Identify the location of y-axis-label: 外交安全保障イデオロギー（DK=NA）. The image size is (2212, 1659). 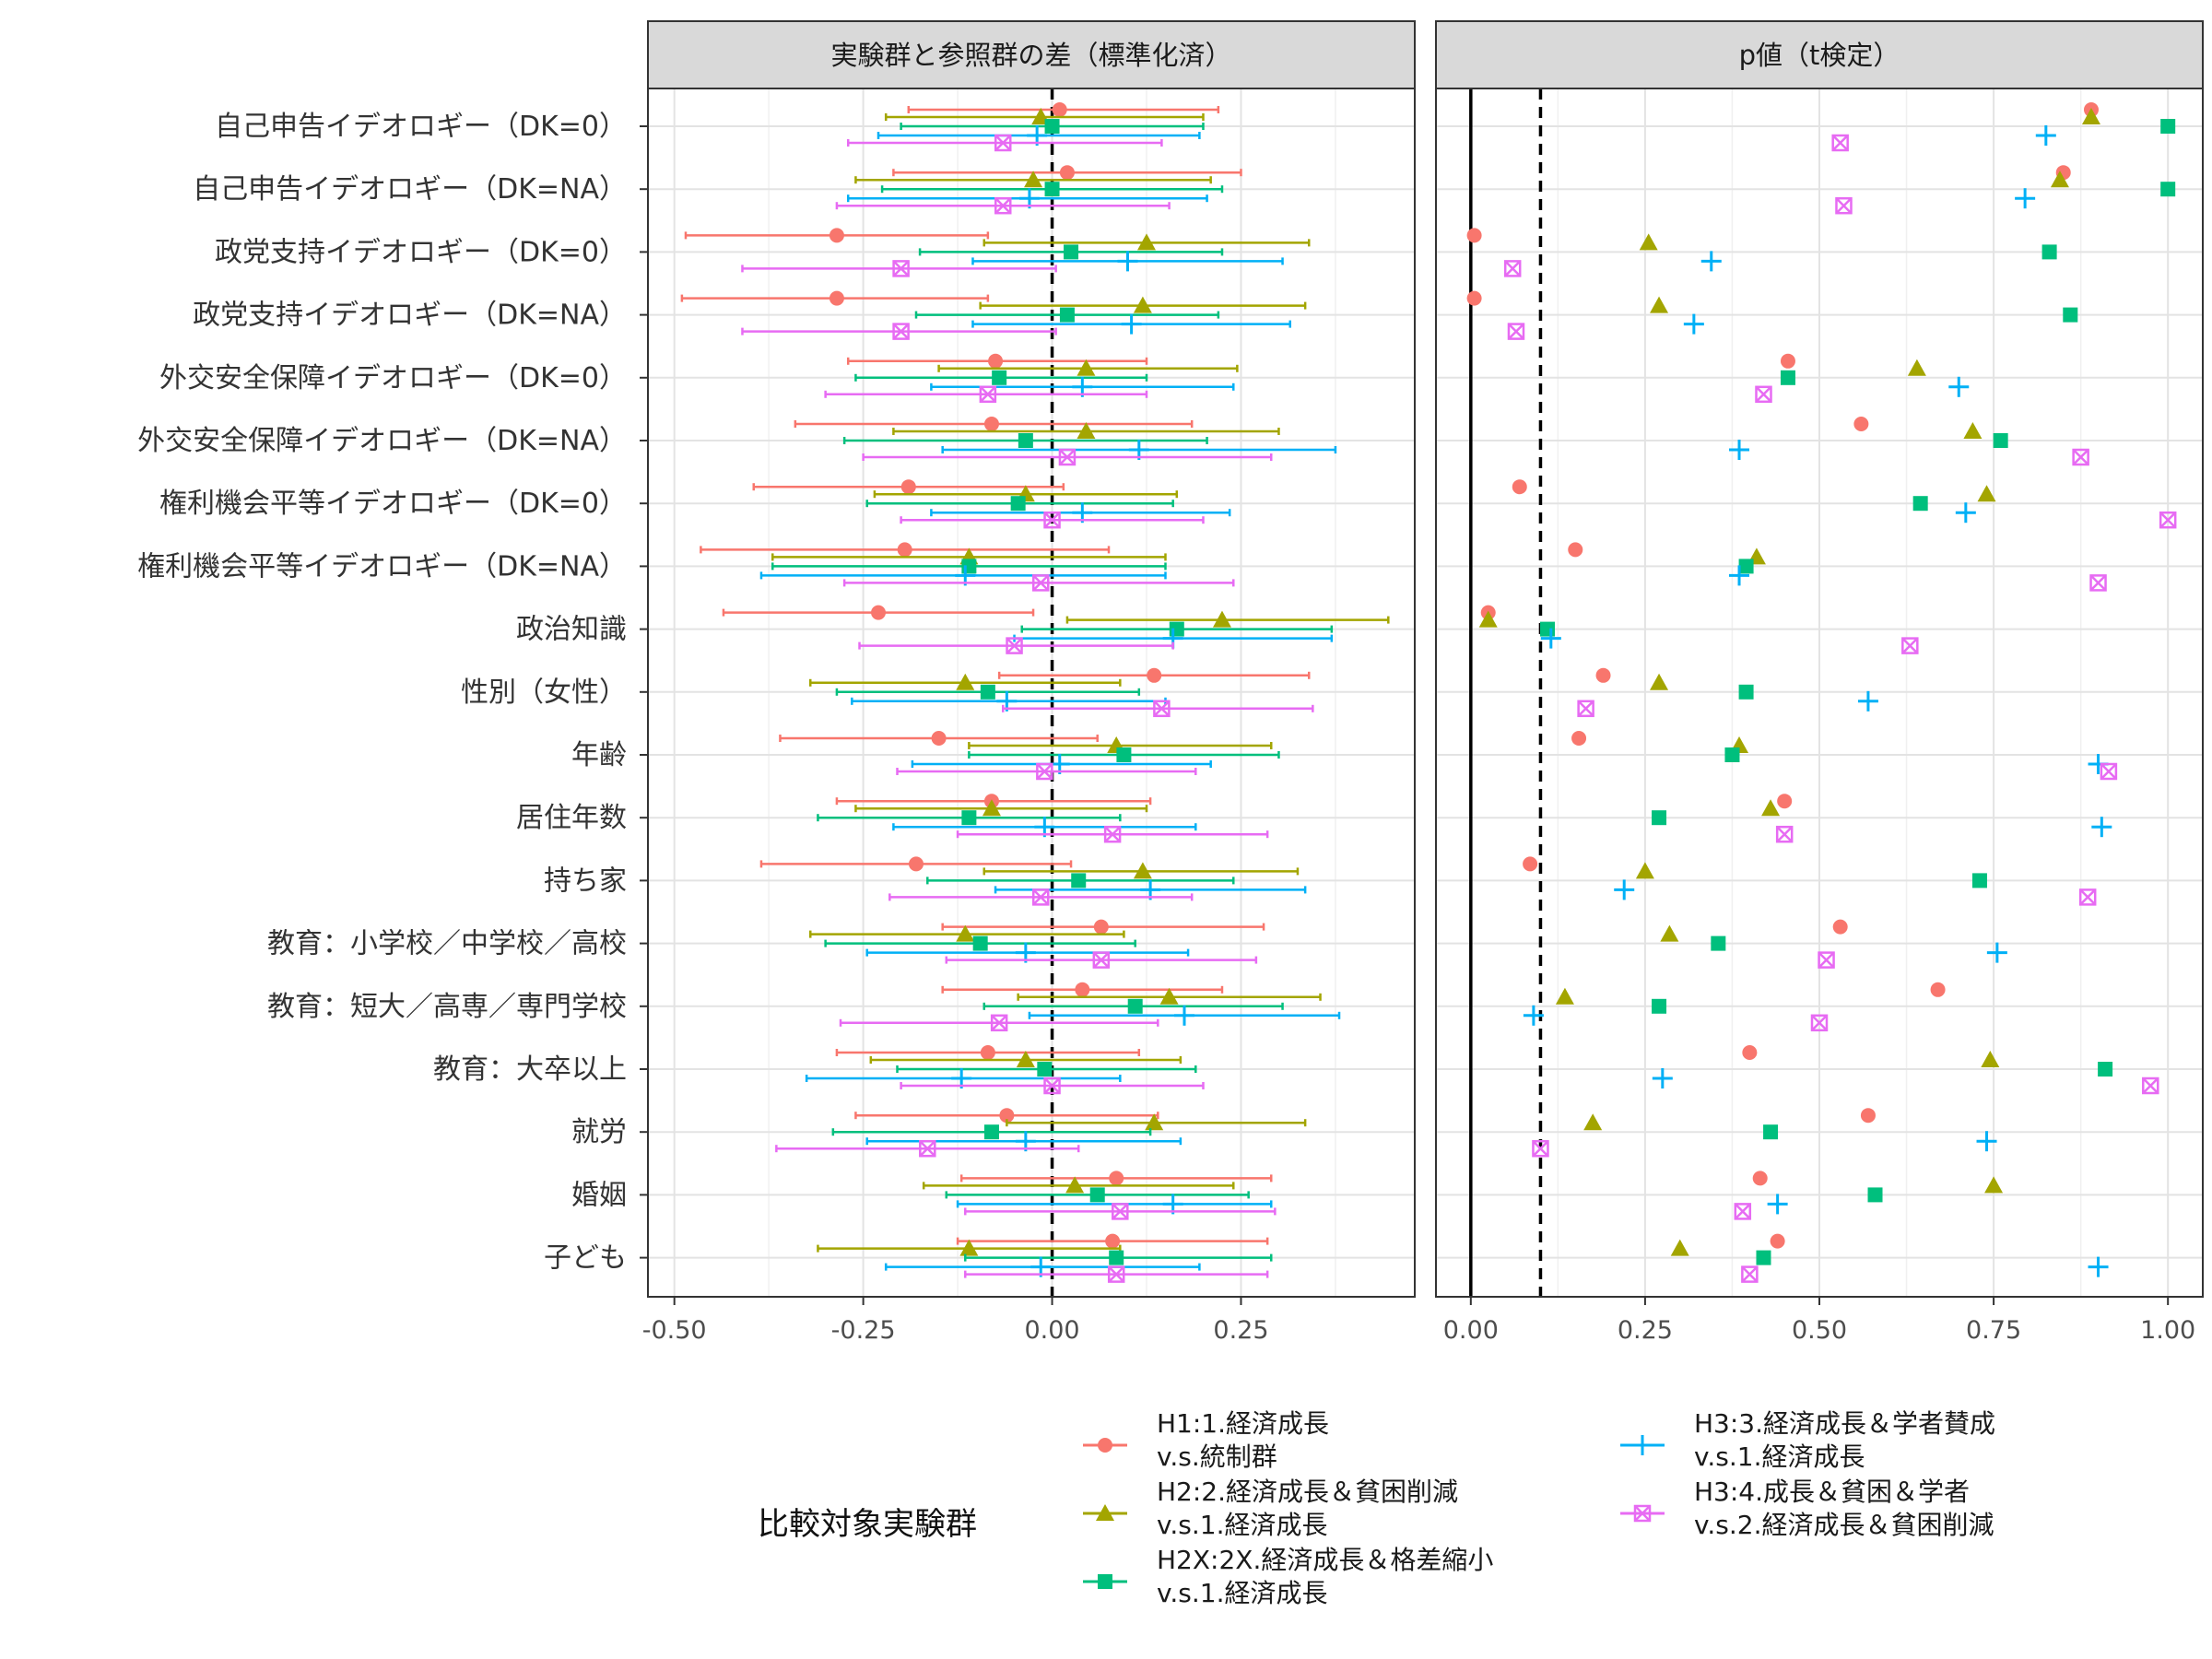
(382, 441).